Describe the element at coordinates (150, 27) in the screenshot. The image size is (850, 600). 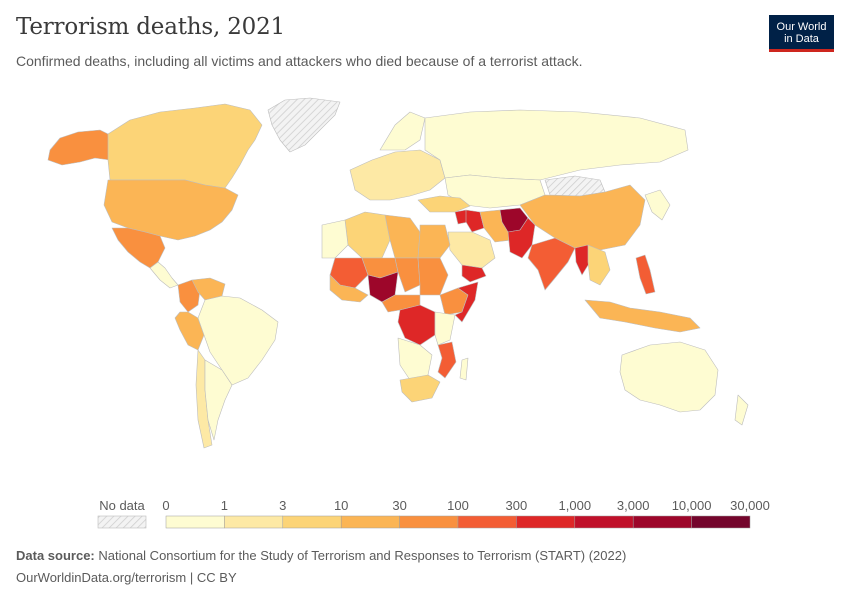
I see `chart-title: Terrorism deaths, 2021` at that location.